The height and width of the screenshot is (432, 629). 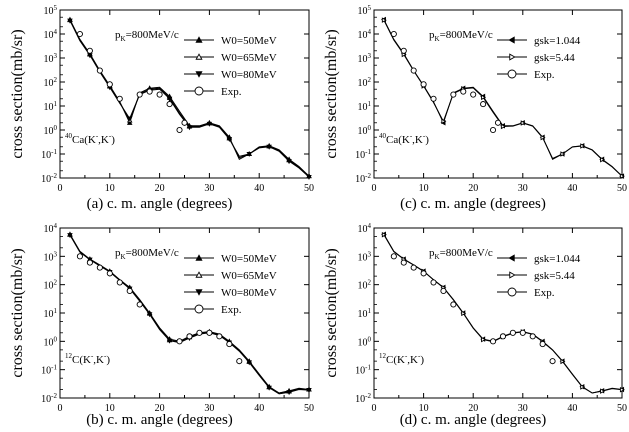 What do you see at coordinates (539, 58) in the screenshot?
I see `legend: gsk=1.044 gsk=5.44 Exp.` at bounding box center [539, 58].